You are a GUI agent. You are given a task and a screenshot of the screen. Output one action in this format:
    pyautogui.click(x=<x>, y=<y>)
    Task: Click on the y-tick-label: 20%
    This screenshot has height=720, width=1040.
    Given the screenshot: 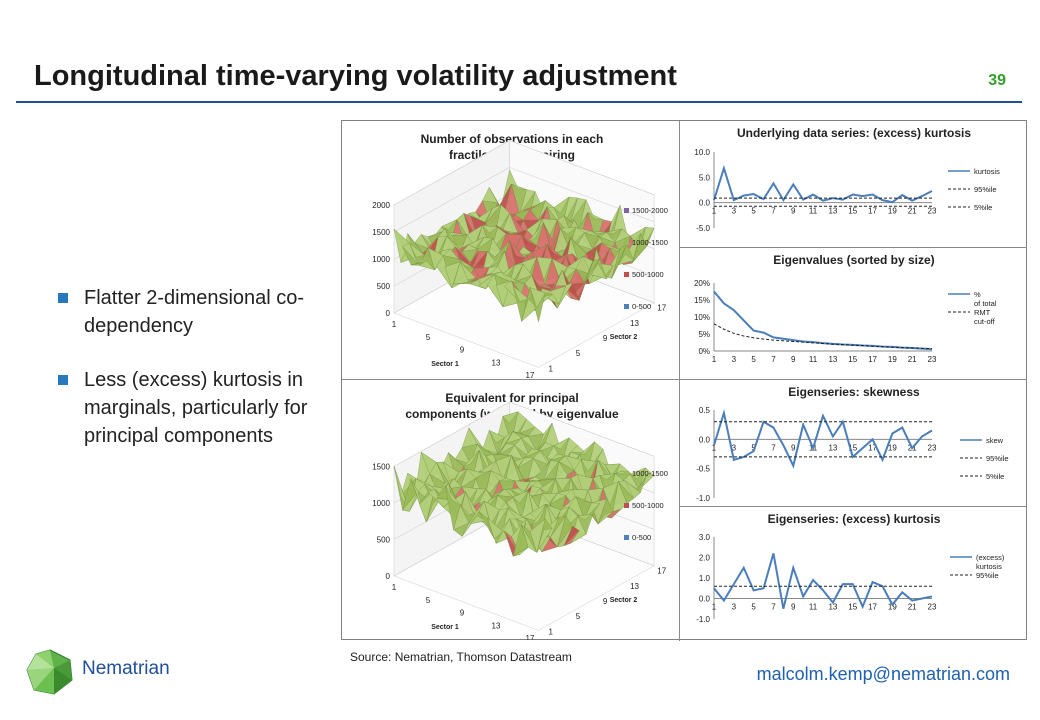 What is the action you would take?
    pyautogui.click(x=702, y=283)
    